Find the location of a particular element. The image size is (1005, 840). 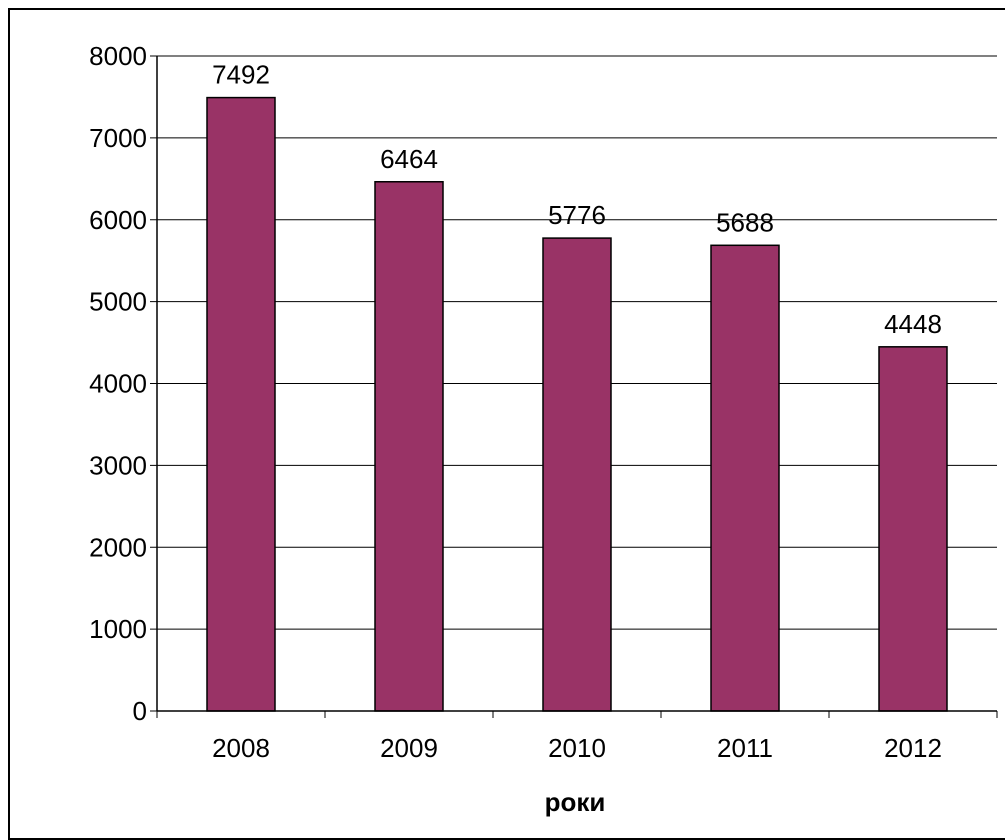

y-tick-label-3000: 3000 is located at coordinates (118, 465).